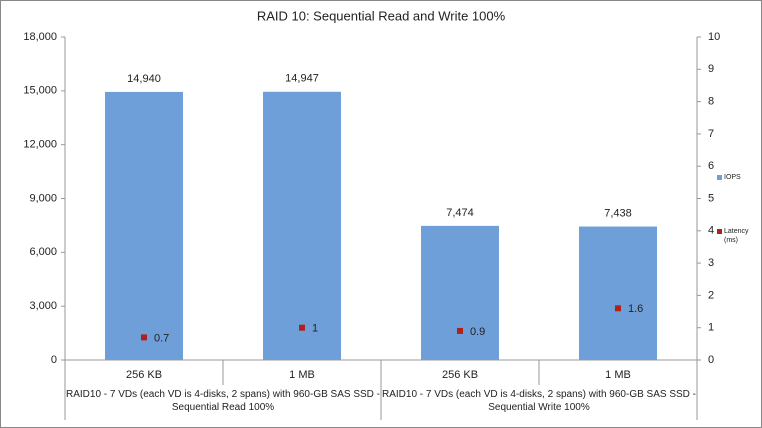 Image resolution: width=762 pixels, height=428 pixels. Describe the element at coordinates (381, 15) in the screenshot. I see `chart-title: RAID 10: Sequential Read and Write 100%` at that location.